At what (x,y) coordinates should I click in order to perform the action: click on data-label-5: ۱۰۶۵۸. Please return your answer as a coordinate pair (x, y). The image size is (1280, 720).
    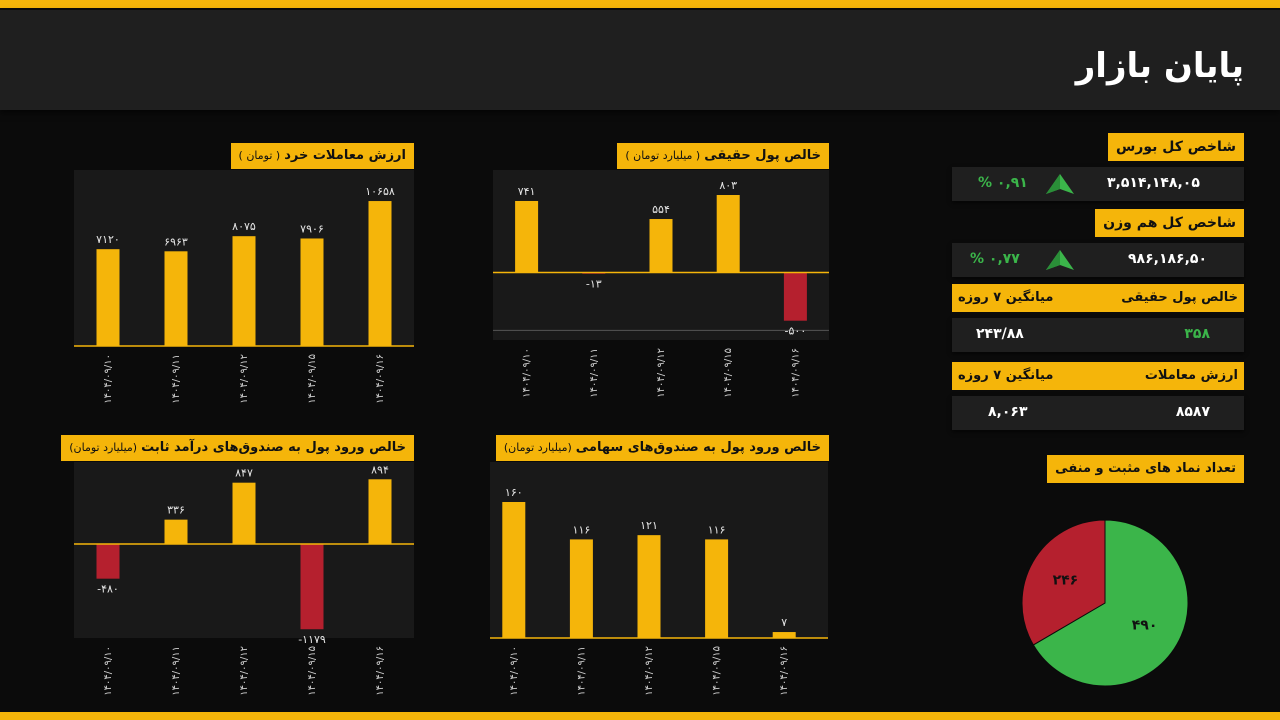
    Looking at the image, I should click on (380, 191).